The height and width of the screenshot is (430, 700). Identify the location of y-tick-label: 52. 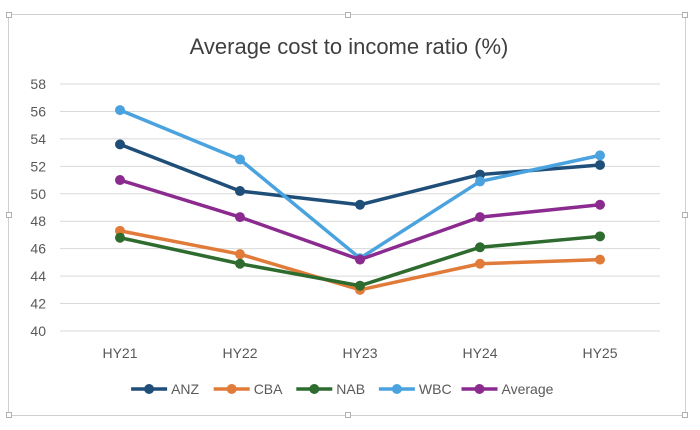
(38, 166).